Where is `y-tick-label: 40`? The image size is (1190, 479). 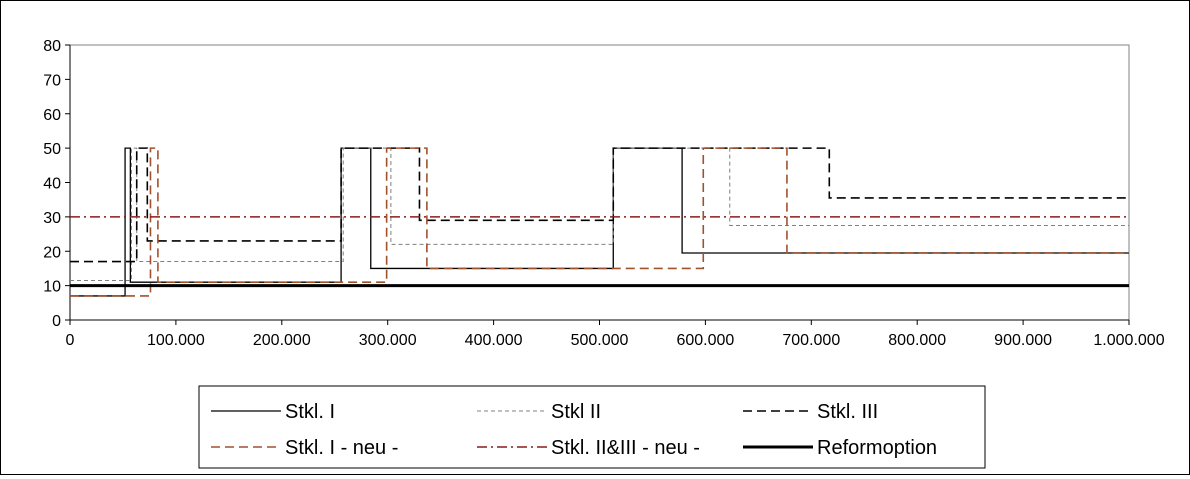 y-tick-label: 40 is located at coordinates (52, 184).